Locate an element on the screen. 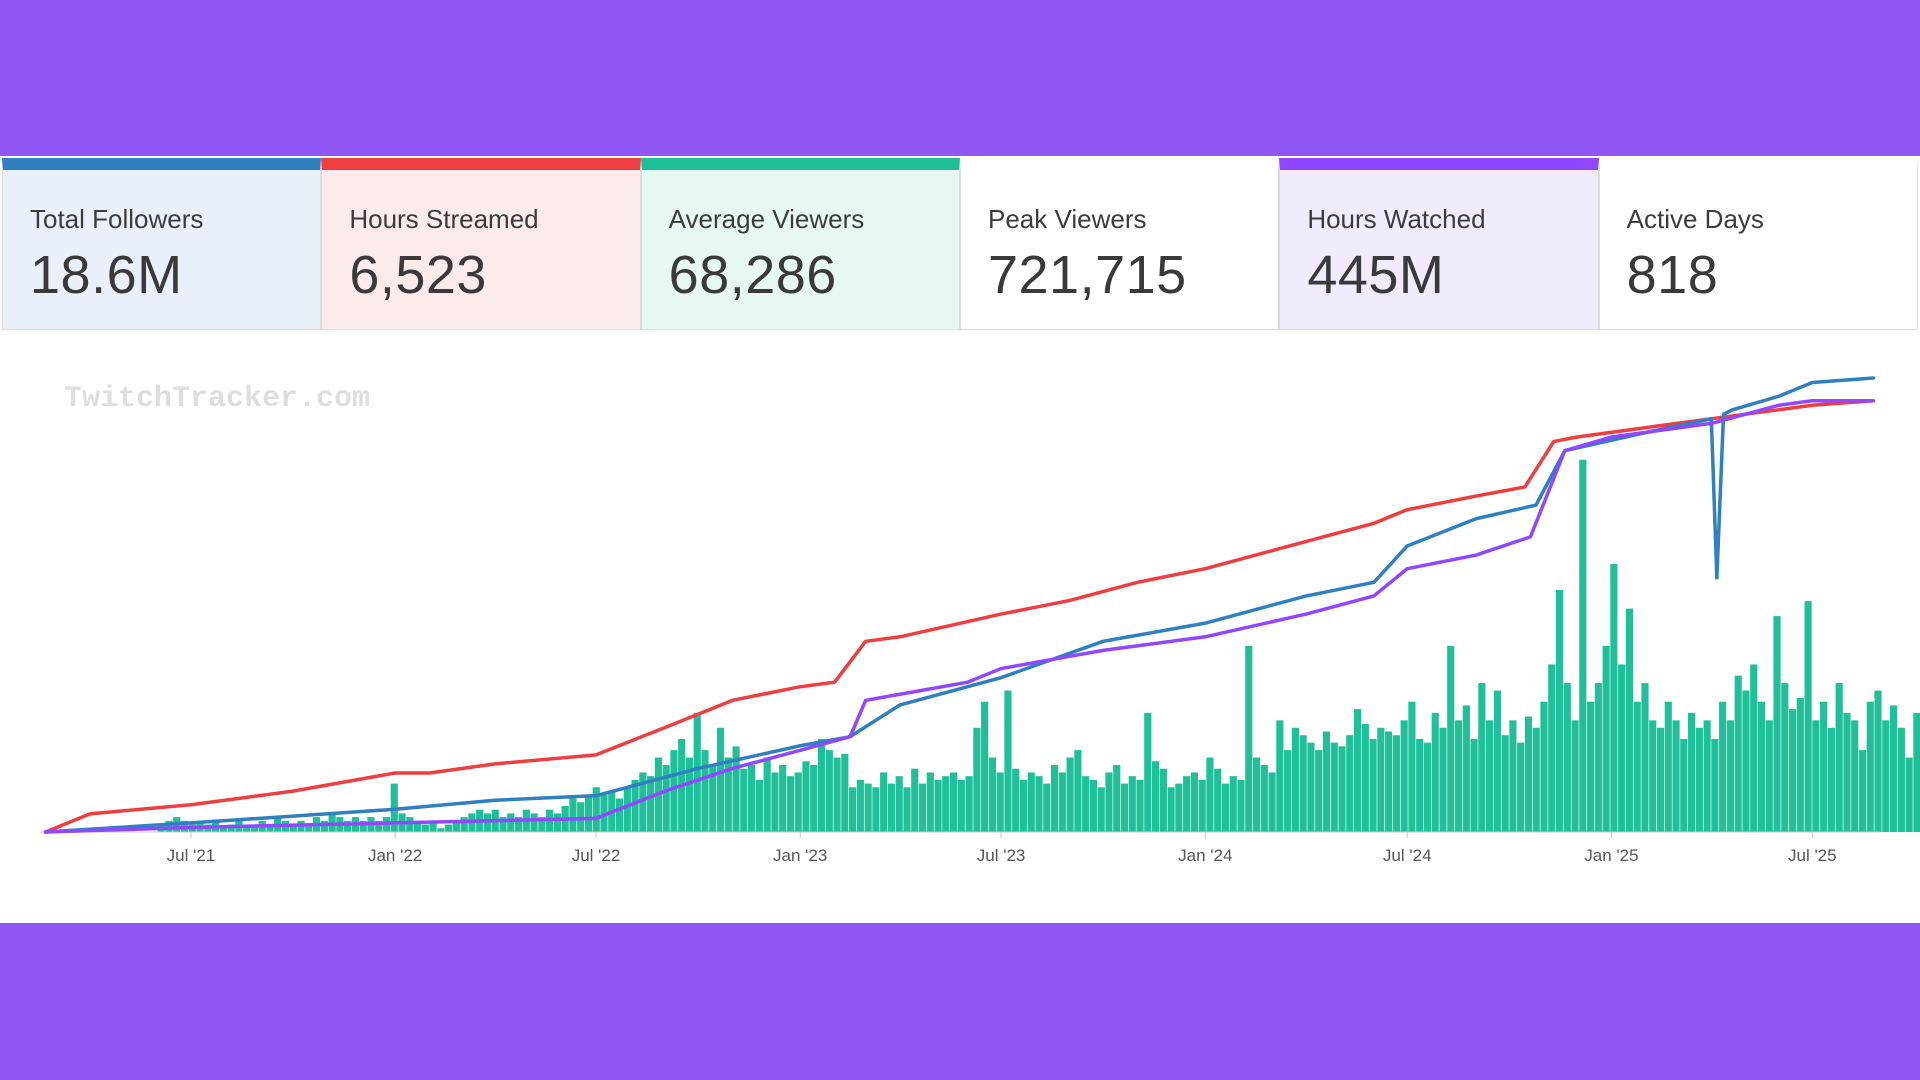  x-tick-label: Jan '24 is located at coordinates (1205, 855).